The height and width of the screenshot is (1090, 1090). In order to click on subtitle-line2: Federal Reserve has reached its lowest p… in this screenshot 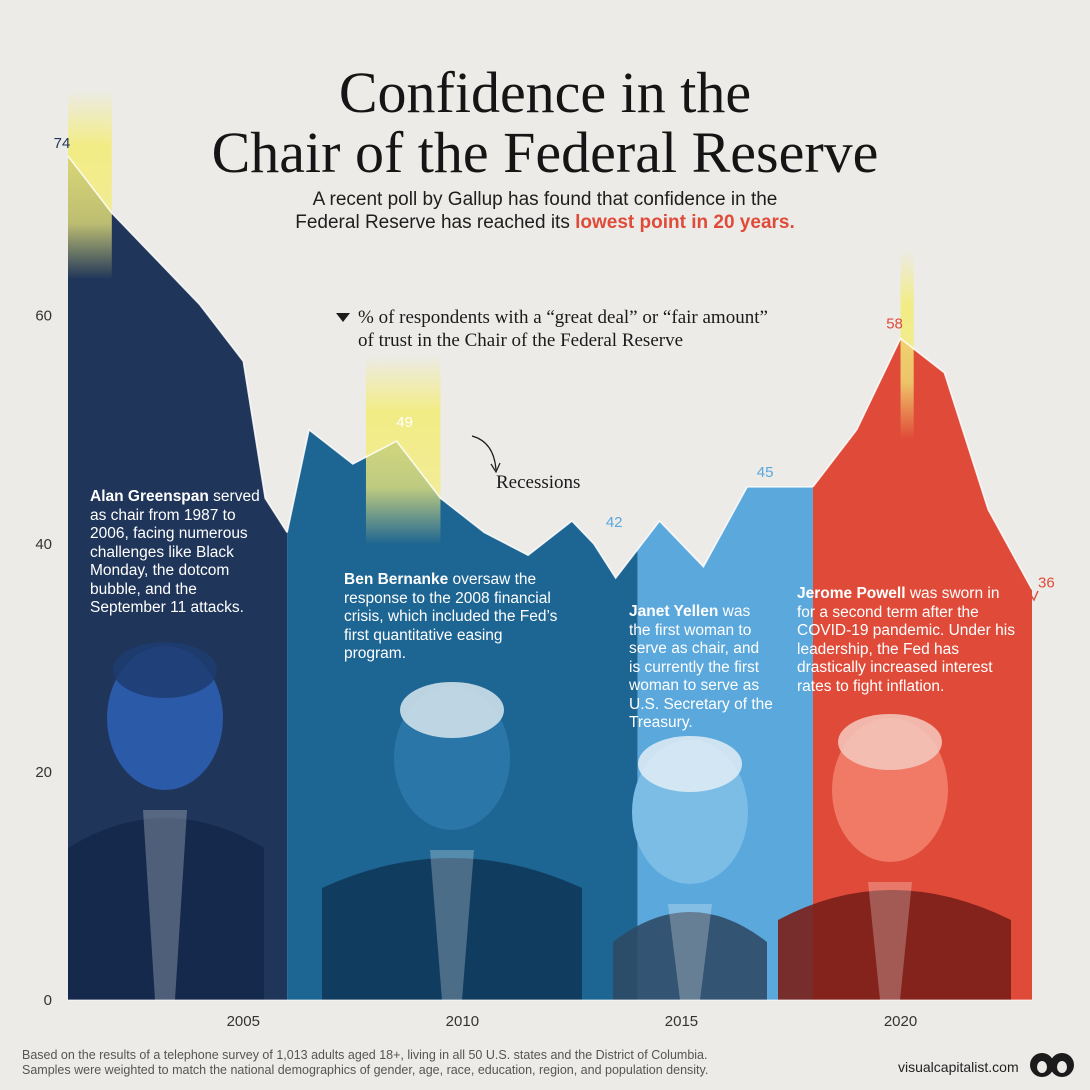, I will do `click(545, 223)`.